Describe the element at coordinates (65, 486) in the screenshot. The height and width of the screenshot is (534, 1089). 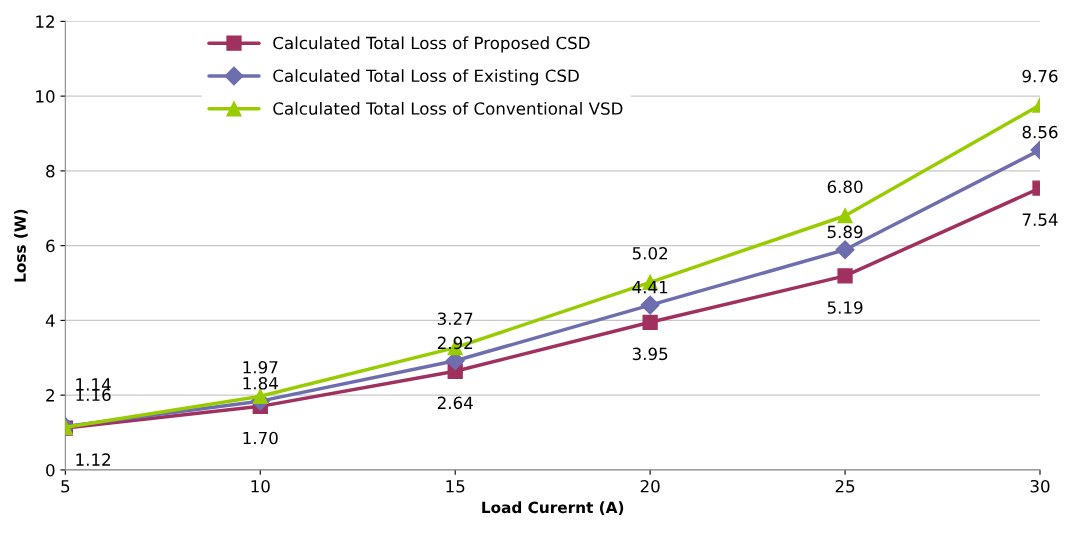
I see `x-tick-label: 5` at that location.